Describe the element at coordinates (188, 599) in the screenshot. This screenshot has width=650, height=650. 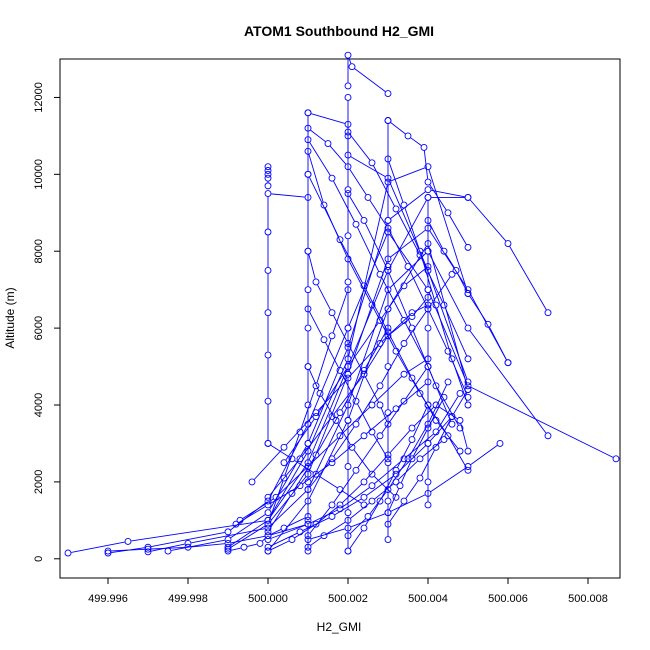
I see `x-tick-label: 499.998` at that location.